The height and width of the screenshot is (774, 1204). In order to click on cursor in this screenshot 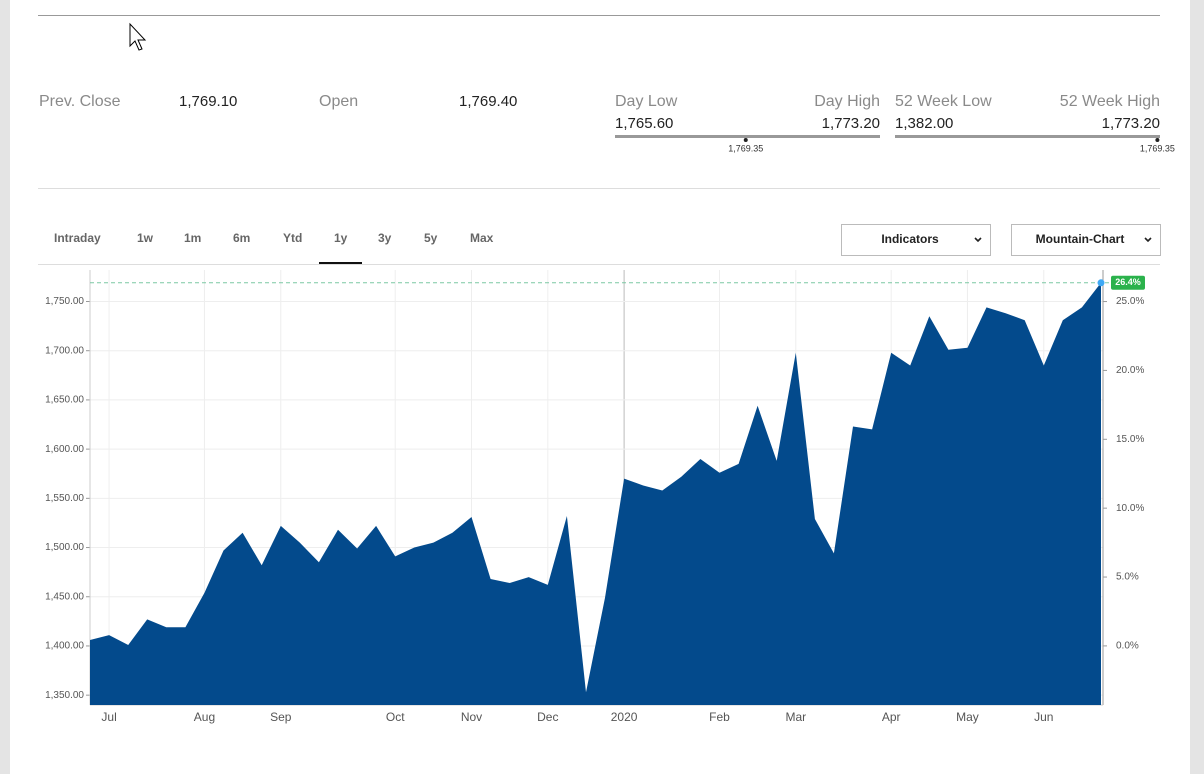, I will do `click(138, 36)`.